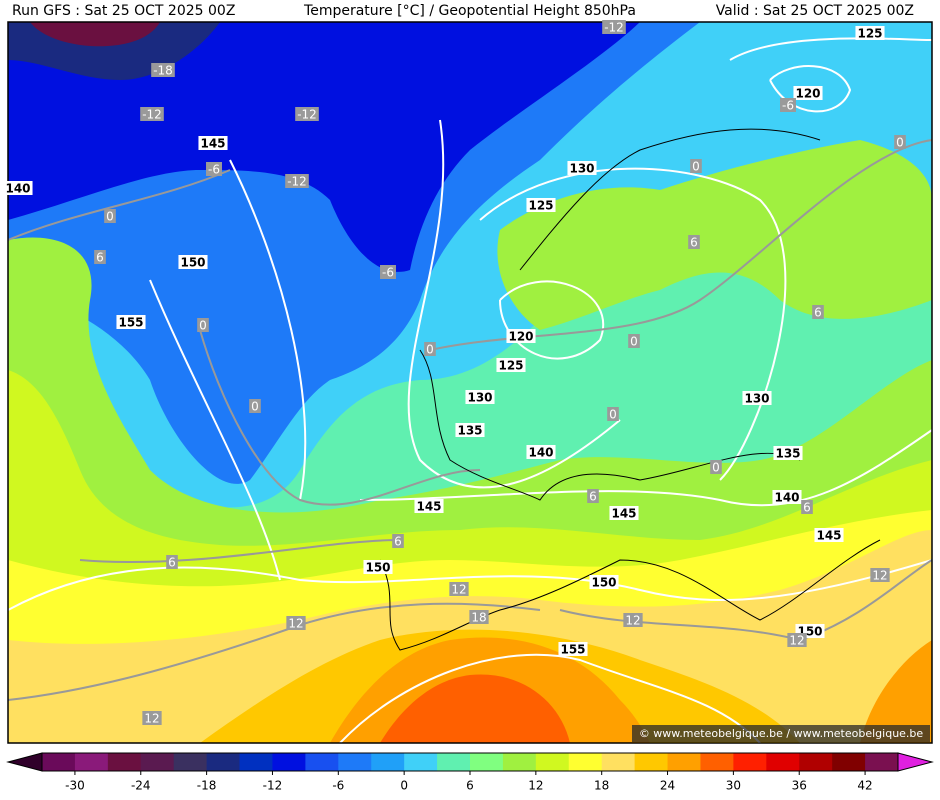 The width and height of the screenshot is (940, 800). I want to click on height-label-text: 140, so click(540, 453).